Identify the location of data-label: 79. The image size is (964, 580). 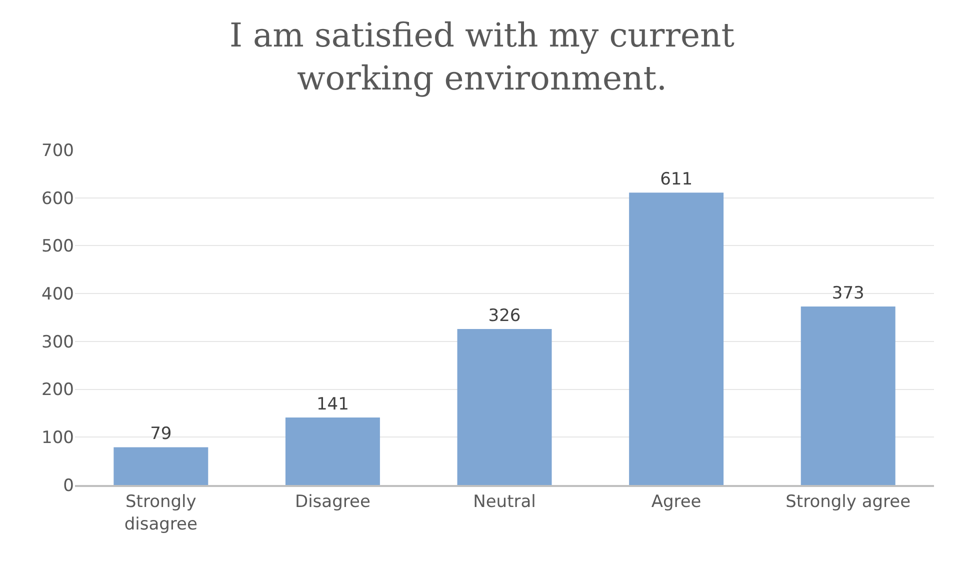
(161, 434).